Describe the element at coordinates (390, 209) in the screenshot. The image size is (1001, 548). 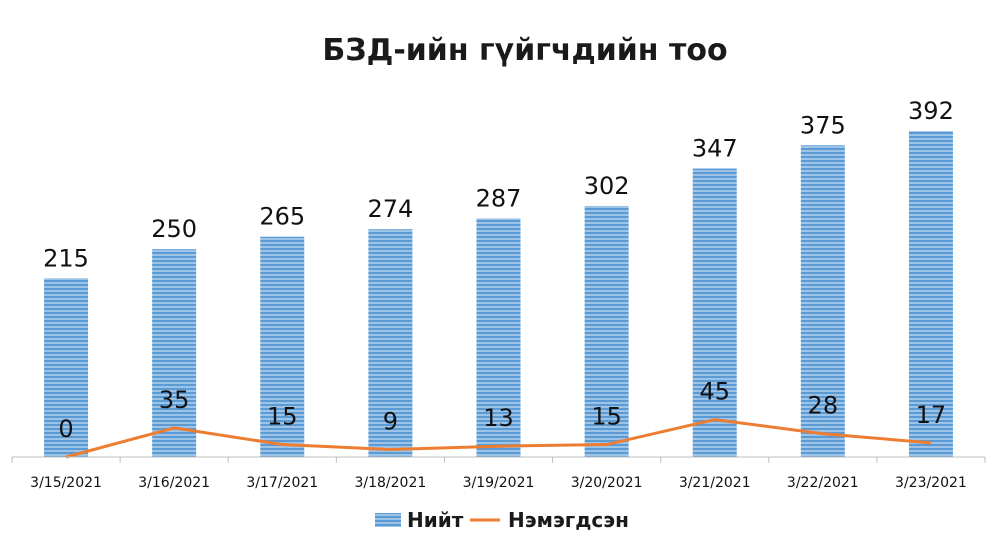
I see `data-label-total-3: 274` at that location.